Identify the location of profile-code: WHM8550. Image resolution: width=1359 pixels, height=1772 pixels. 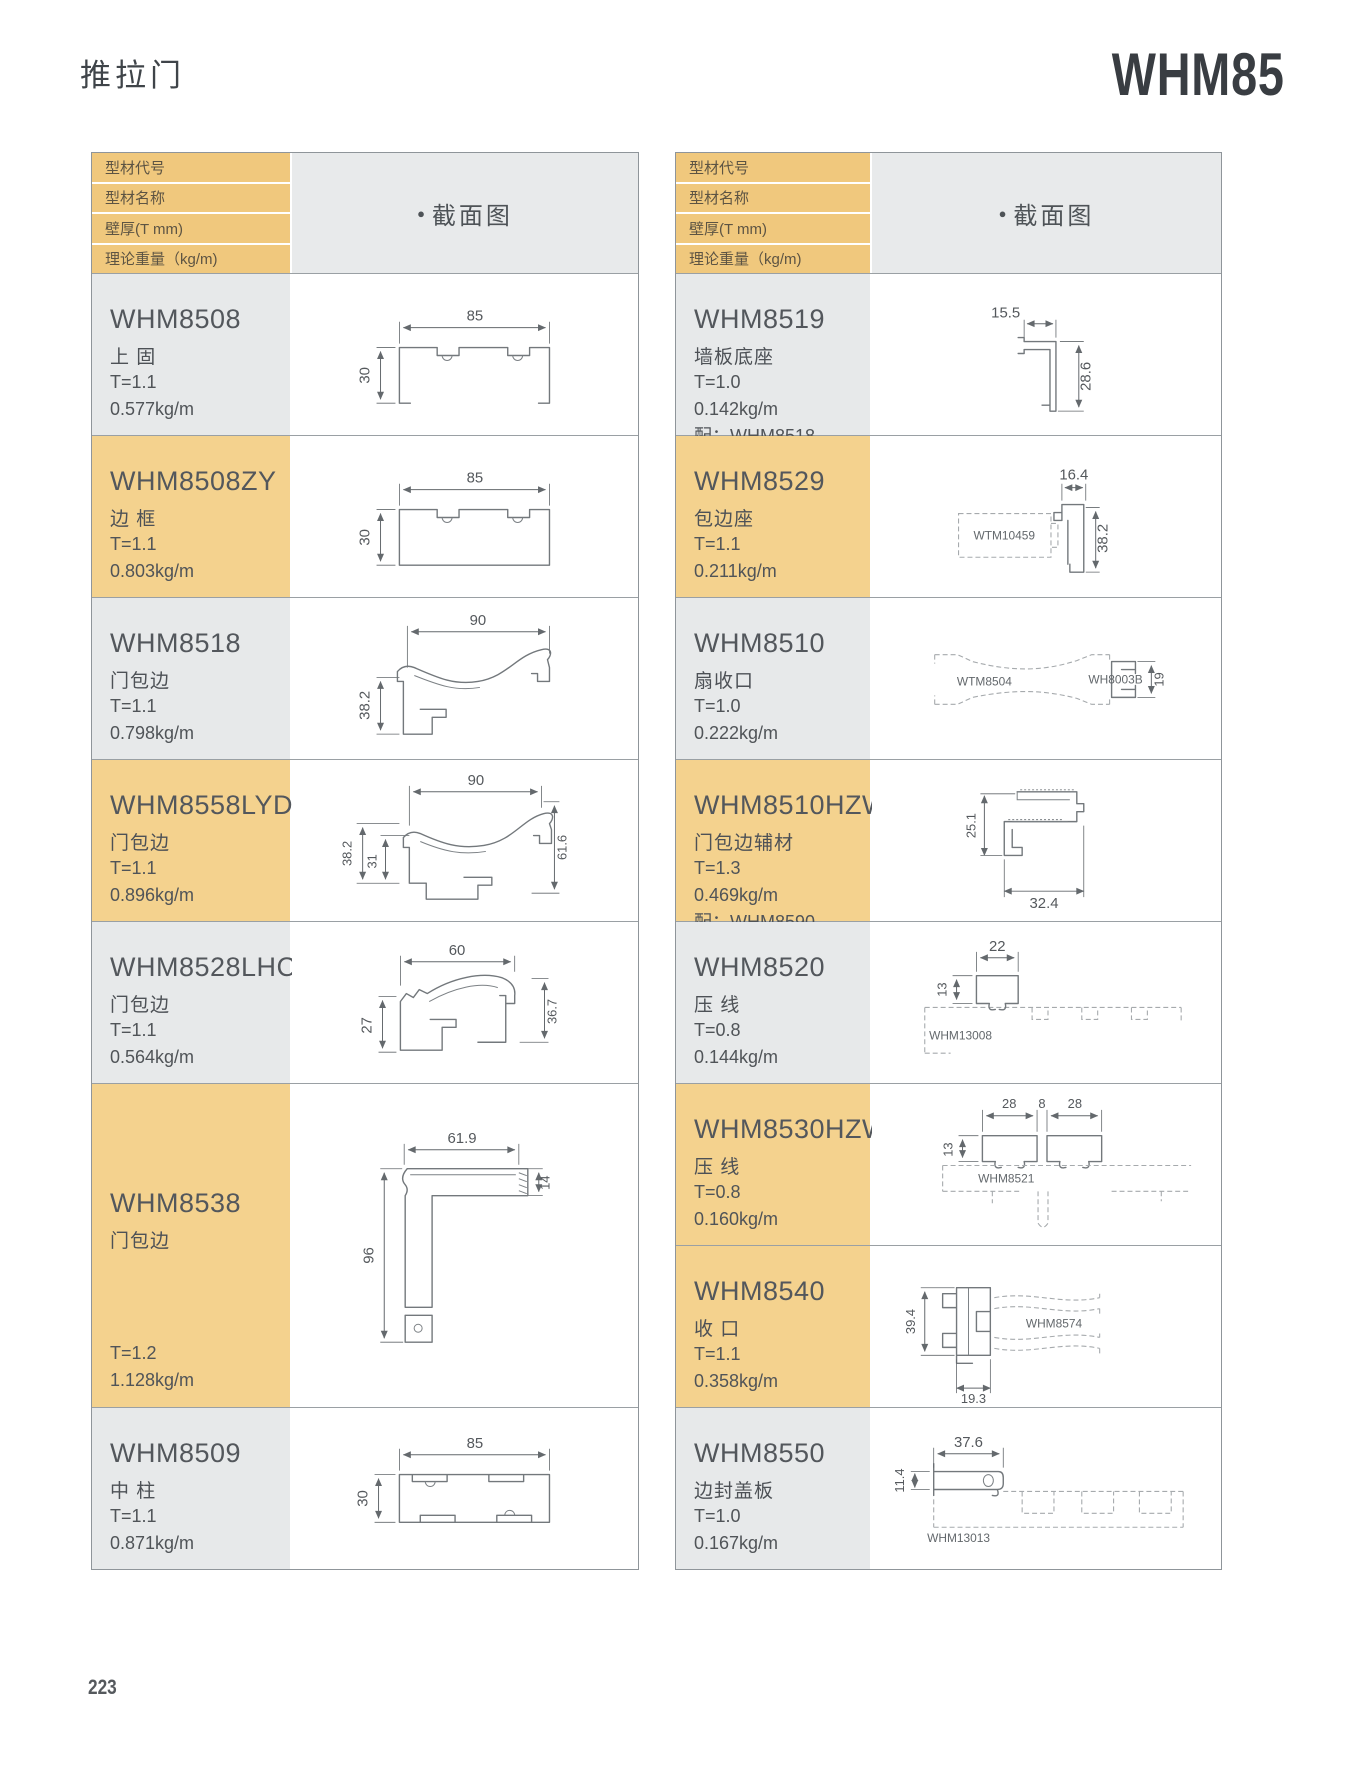
(760, 1453).